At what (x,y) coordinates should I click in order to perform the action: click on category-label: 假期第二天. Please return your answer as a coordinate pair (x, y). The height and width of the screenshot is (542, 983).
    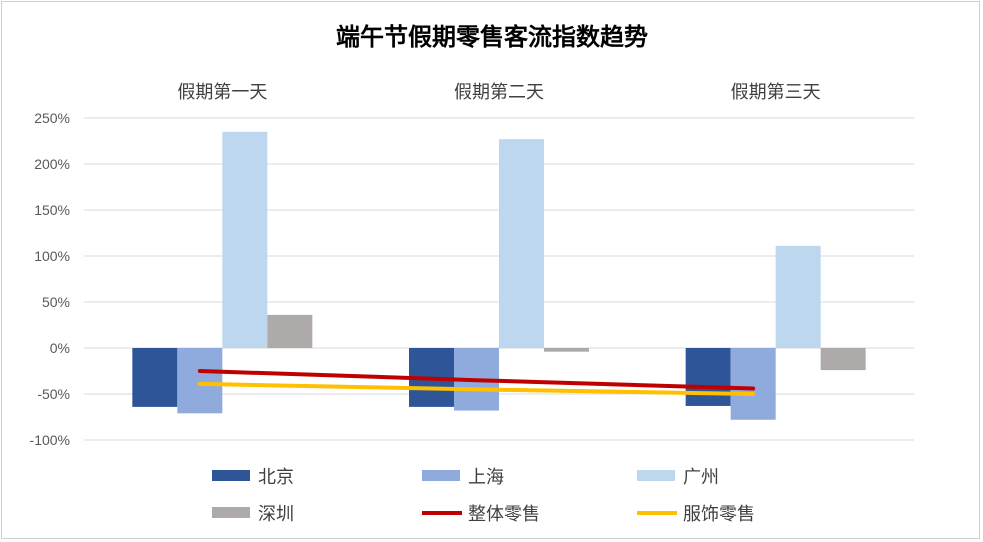
    Looking at the image, I should click on (499, 92).